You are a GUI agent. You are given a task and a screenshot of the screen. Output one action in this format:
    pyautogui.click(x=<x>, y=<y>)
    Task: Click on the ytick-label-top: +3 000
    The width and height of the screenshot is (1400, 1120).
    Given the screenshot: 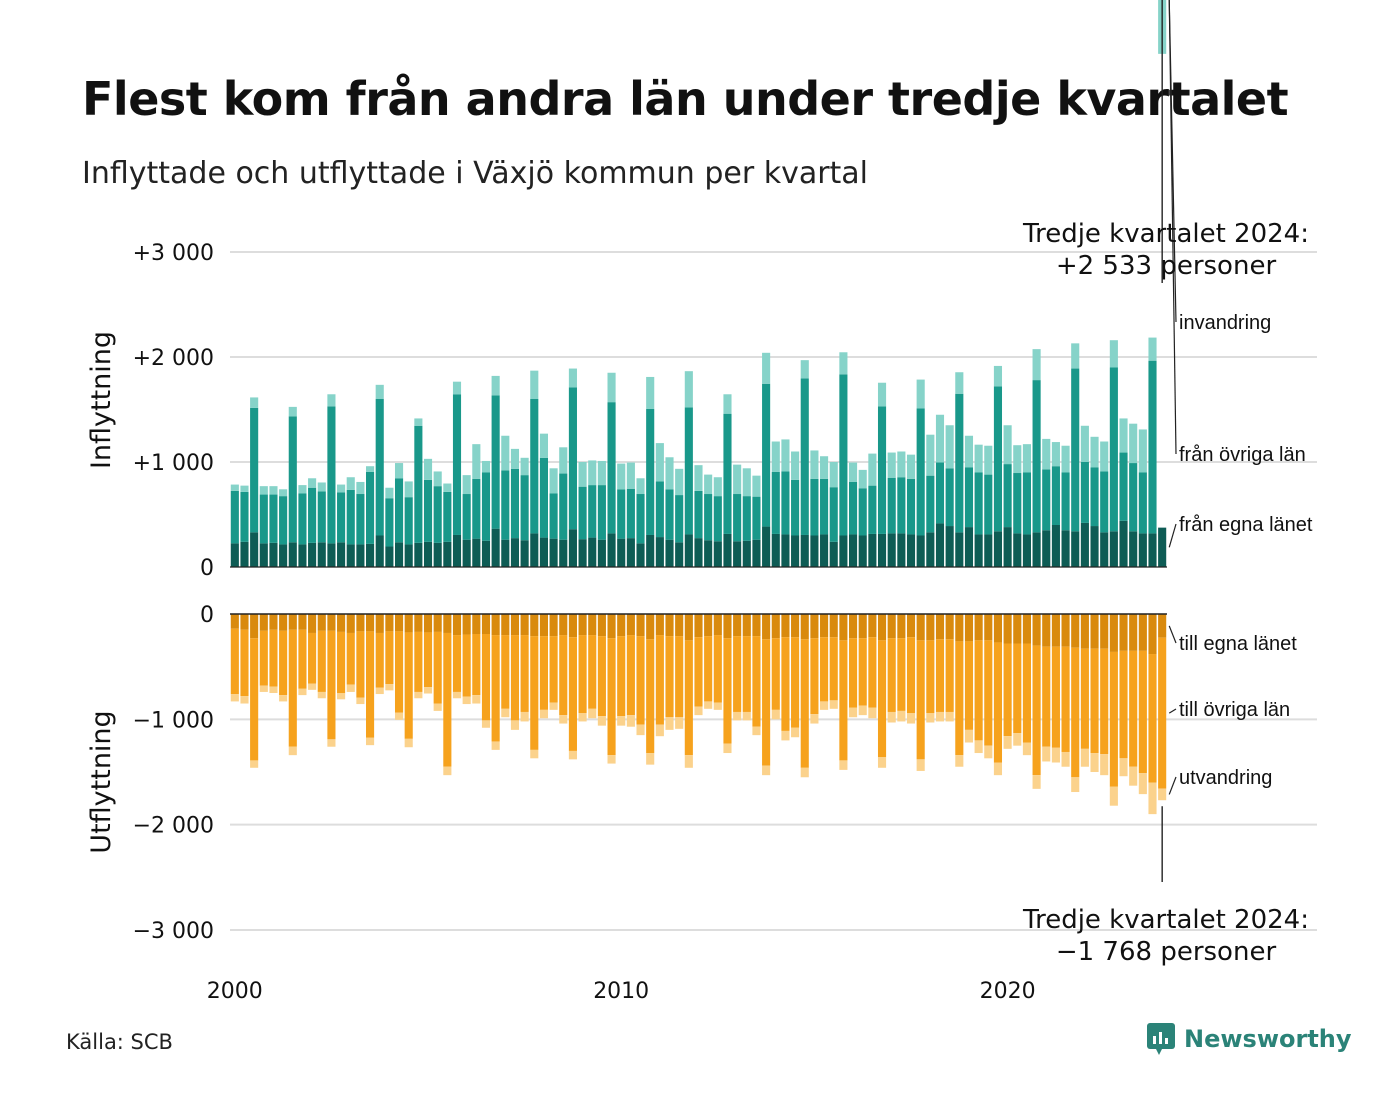 What is the action you would take?
    pyautogui.click(x=173, y=253)
    